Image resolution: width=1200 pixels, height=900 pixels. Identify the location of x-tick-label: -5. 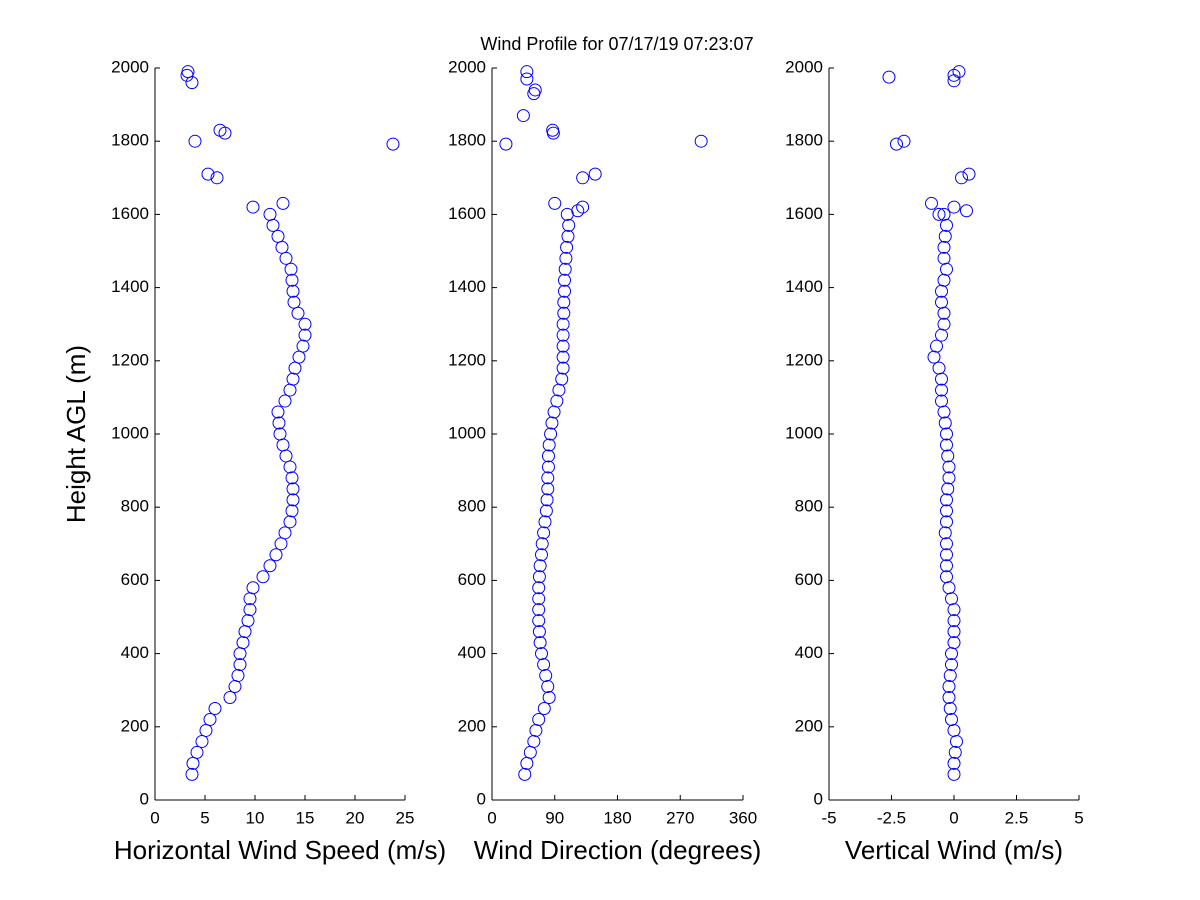
(828, 817).